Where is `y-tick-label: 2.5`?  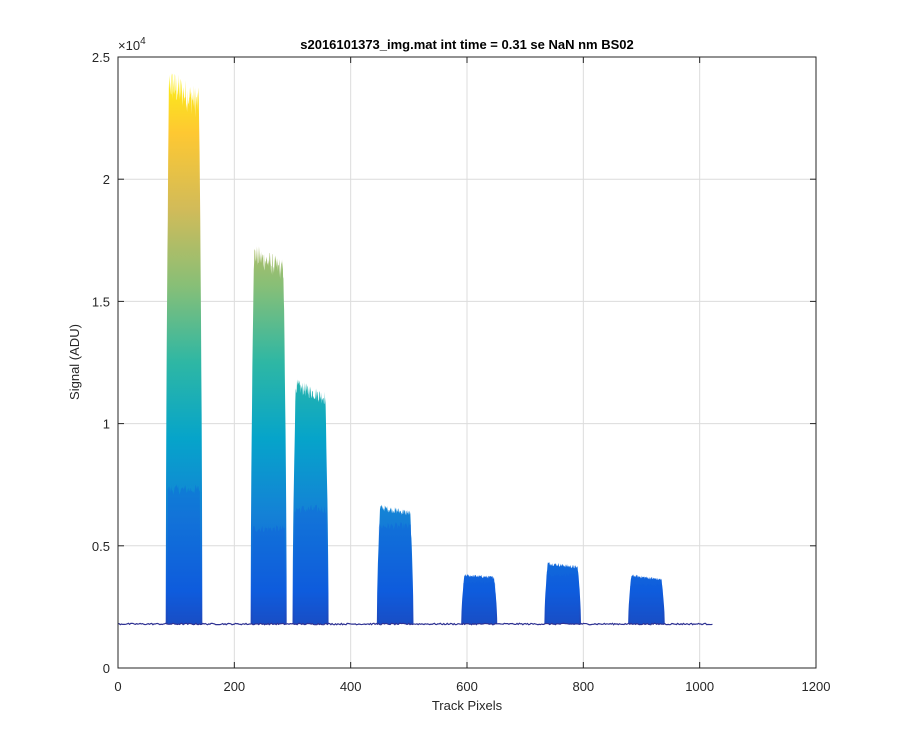 y-tick-label: 2.5 is located at coordinates (101, 57).